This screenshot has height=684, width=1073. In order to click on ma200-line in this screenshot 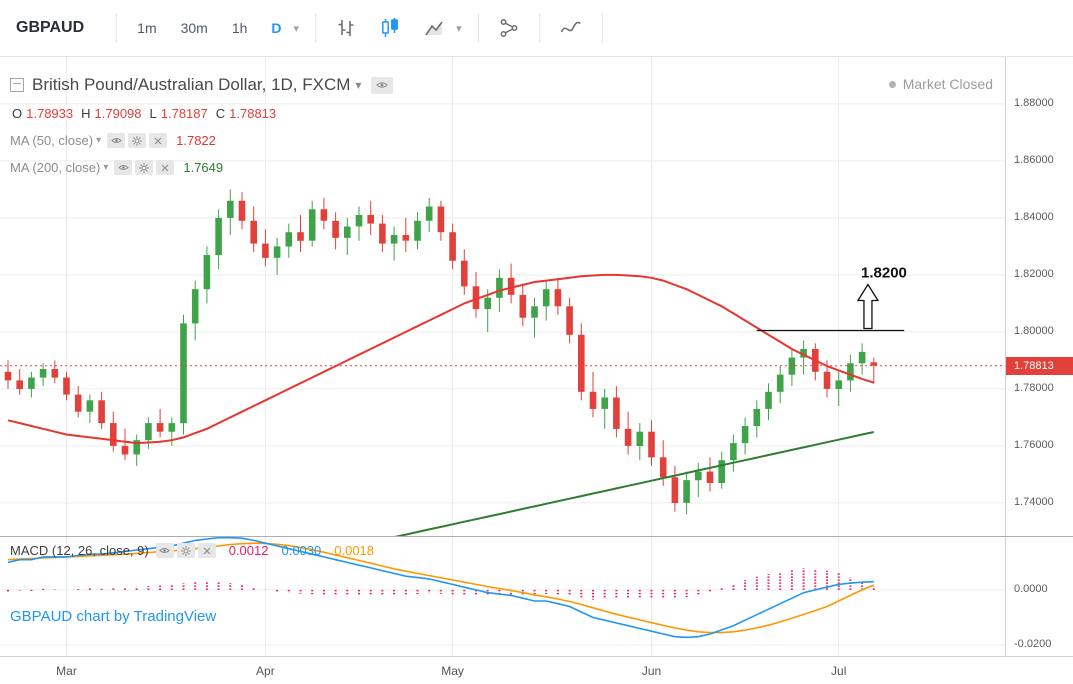, I will do `click(634, 483)`.